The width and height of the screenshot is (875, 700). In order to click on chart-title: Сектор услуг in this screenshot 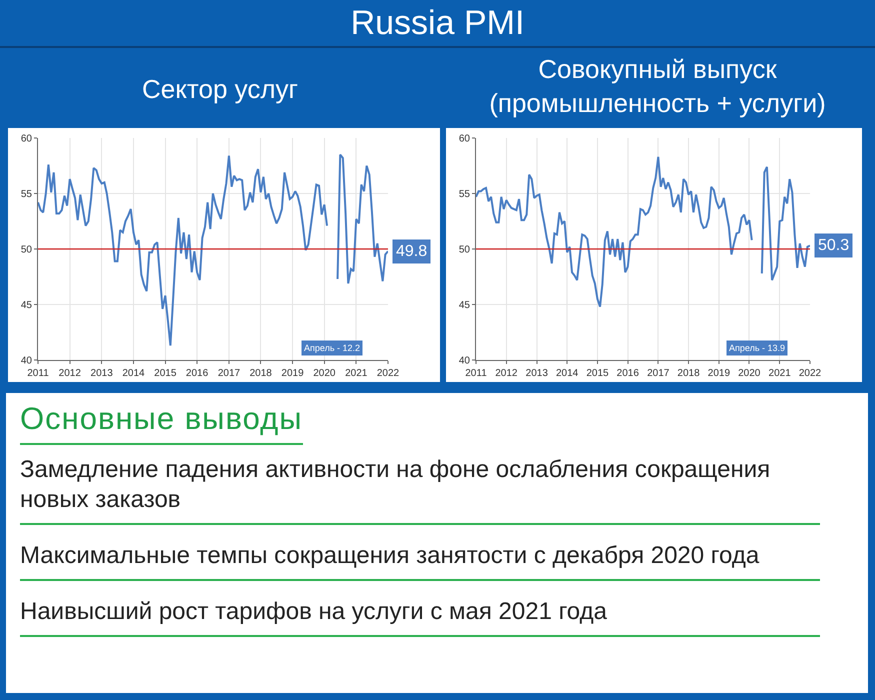, I will do `click(220, 89)`.